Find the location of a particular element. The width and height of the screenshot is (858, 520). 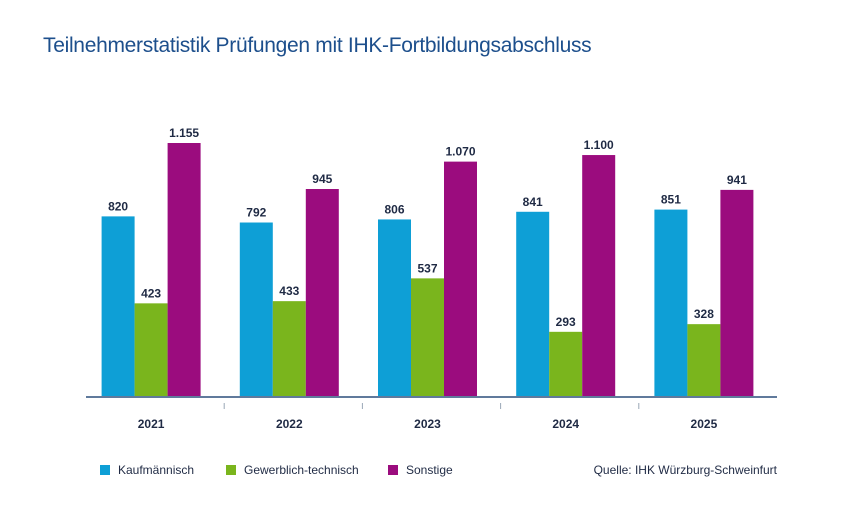

data-label-2024-1: 293 is located at coordinates (566, 322).